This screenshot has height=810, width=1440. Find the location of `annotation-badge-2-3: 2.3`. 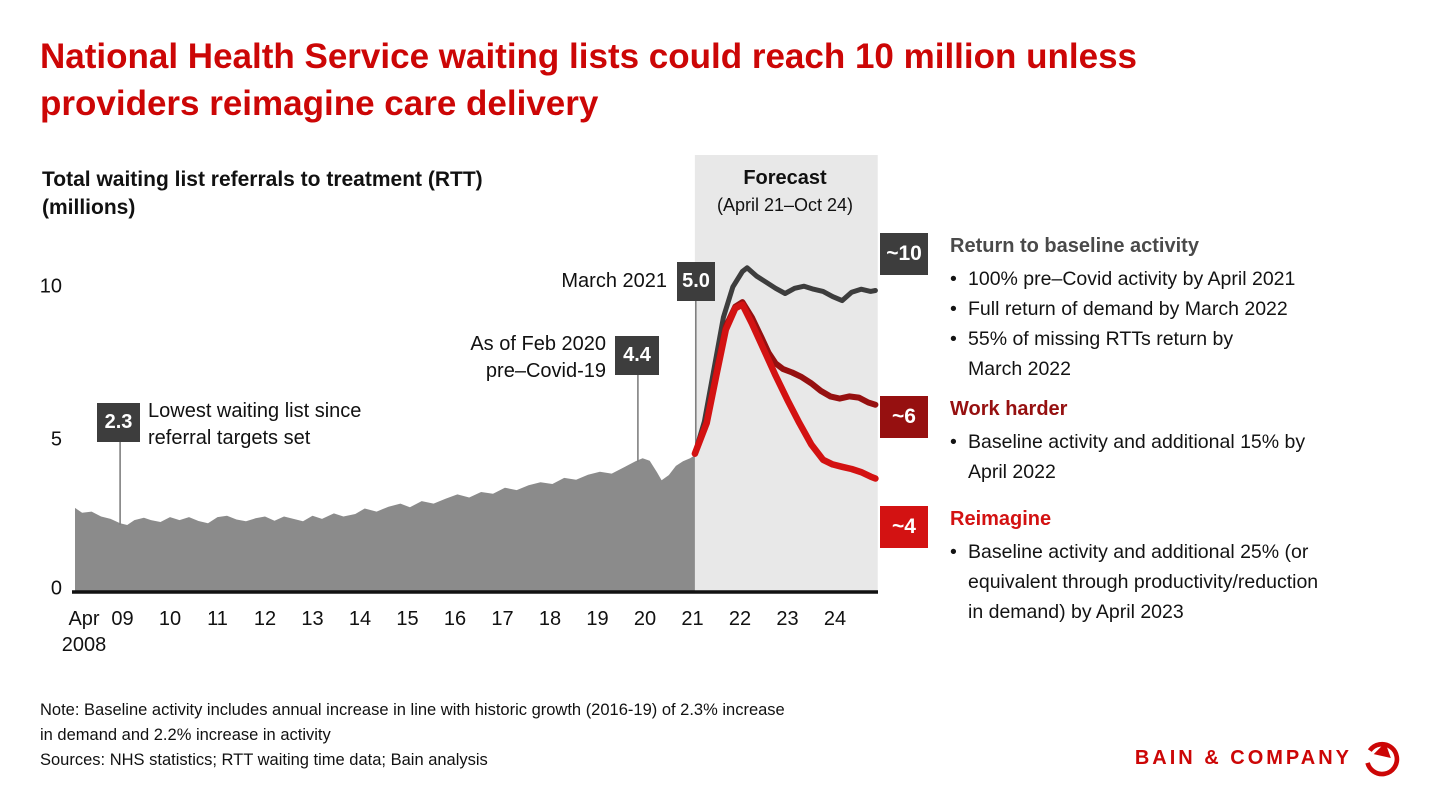

annotation-badge-2-3: 2.3 is located at coordinates (118, 422).